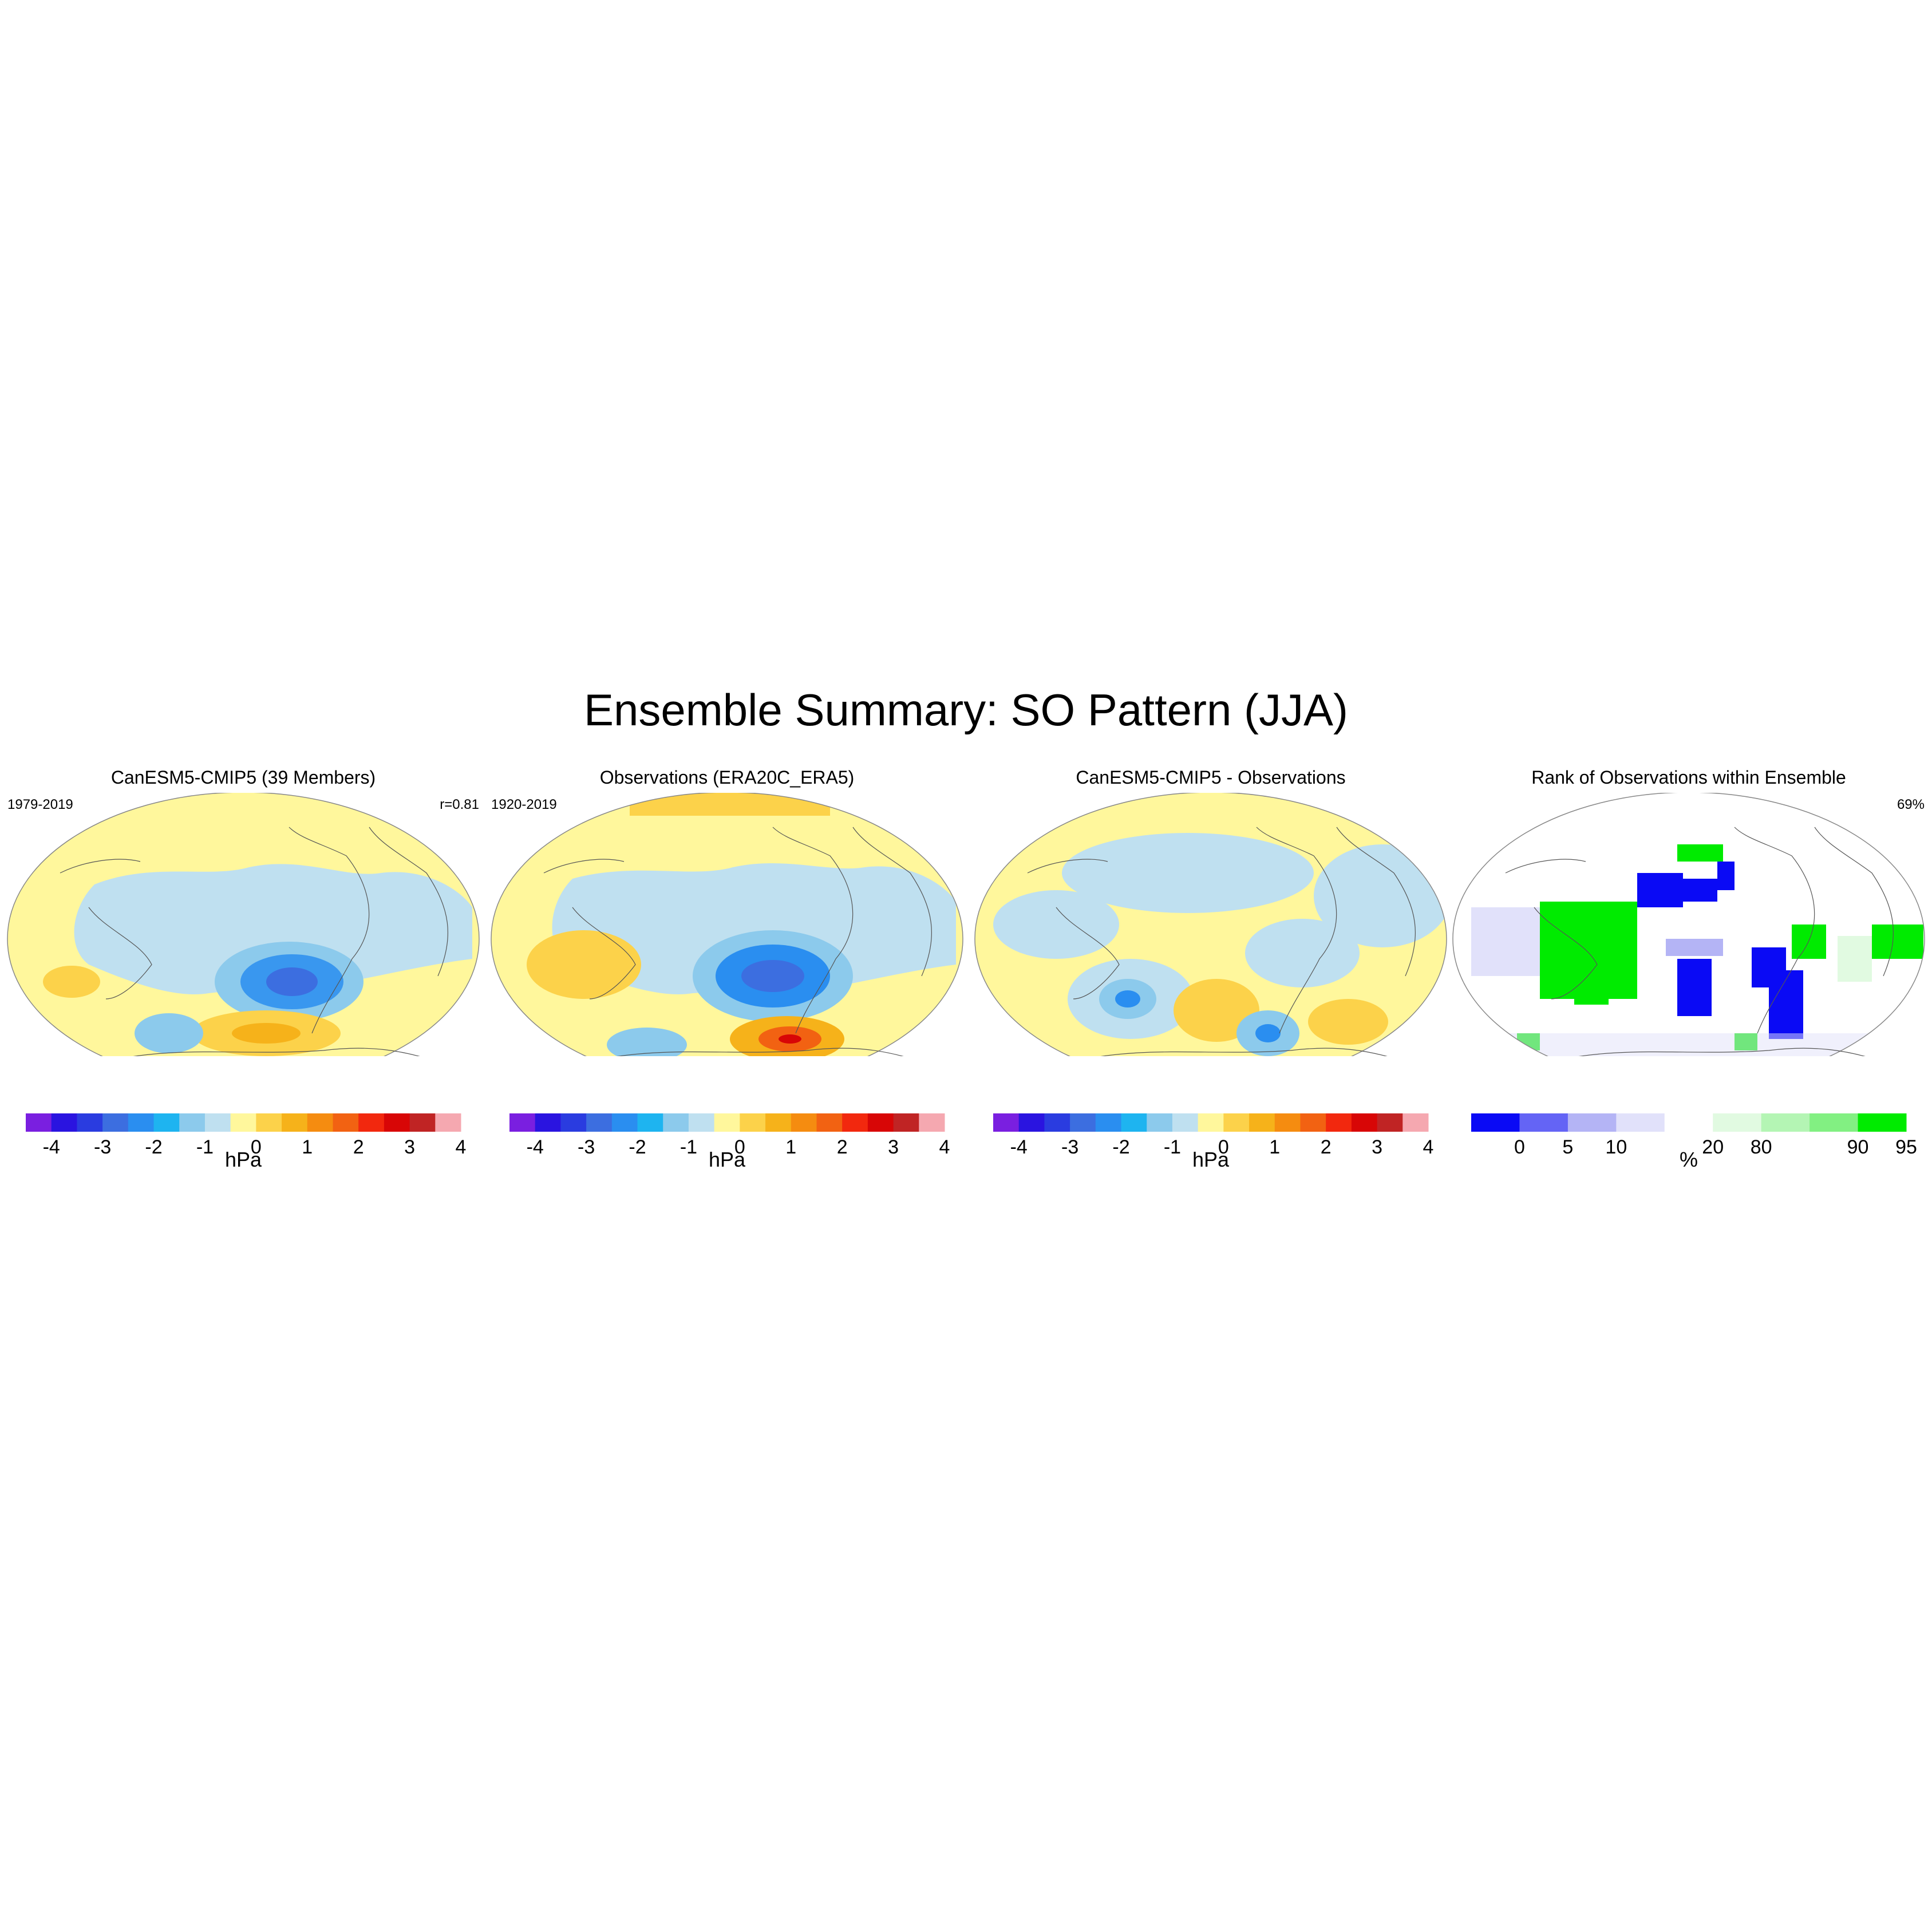 This screenshot has width=1932, height=1932. What do you see at coordinates (1911, 804) in the screenshot?
I see `rank-percent-label: 69%` at bounding box center [1911, 804].